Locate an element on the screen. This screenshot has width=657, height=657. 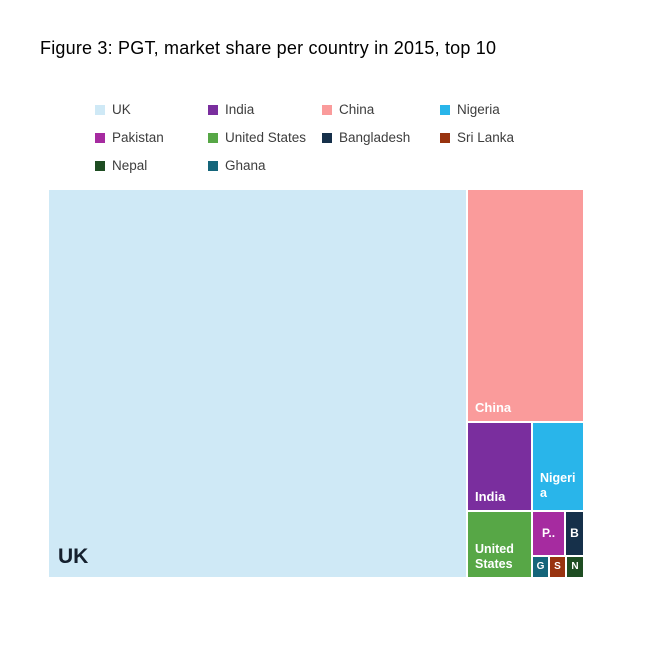
legend-swatch-sri-lanka is located at coordinates (445, 137).